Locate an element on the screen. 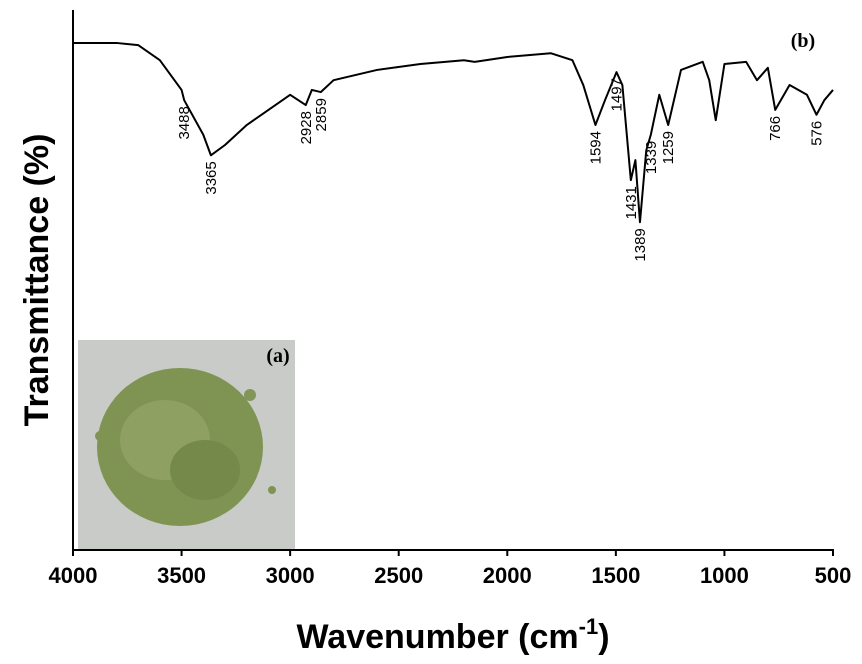  x-tick-label: 3500 is located at coordinates (181, 575).